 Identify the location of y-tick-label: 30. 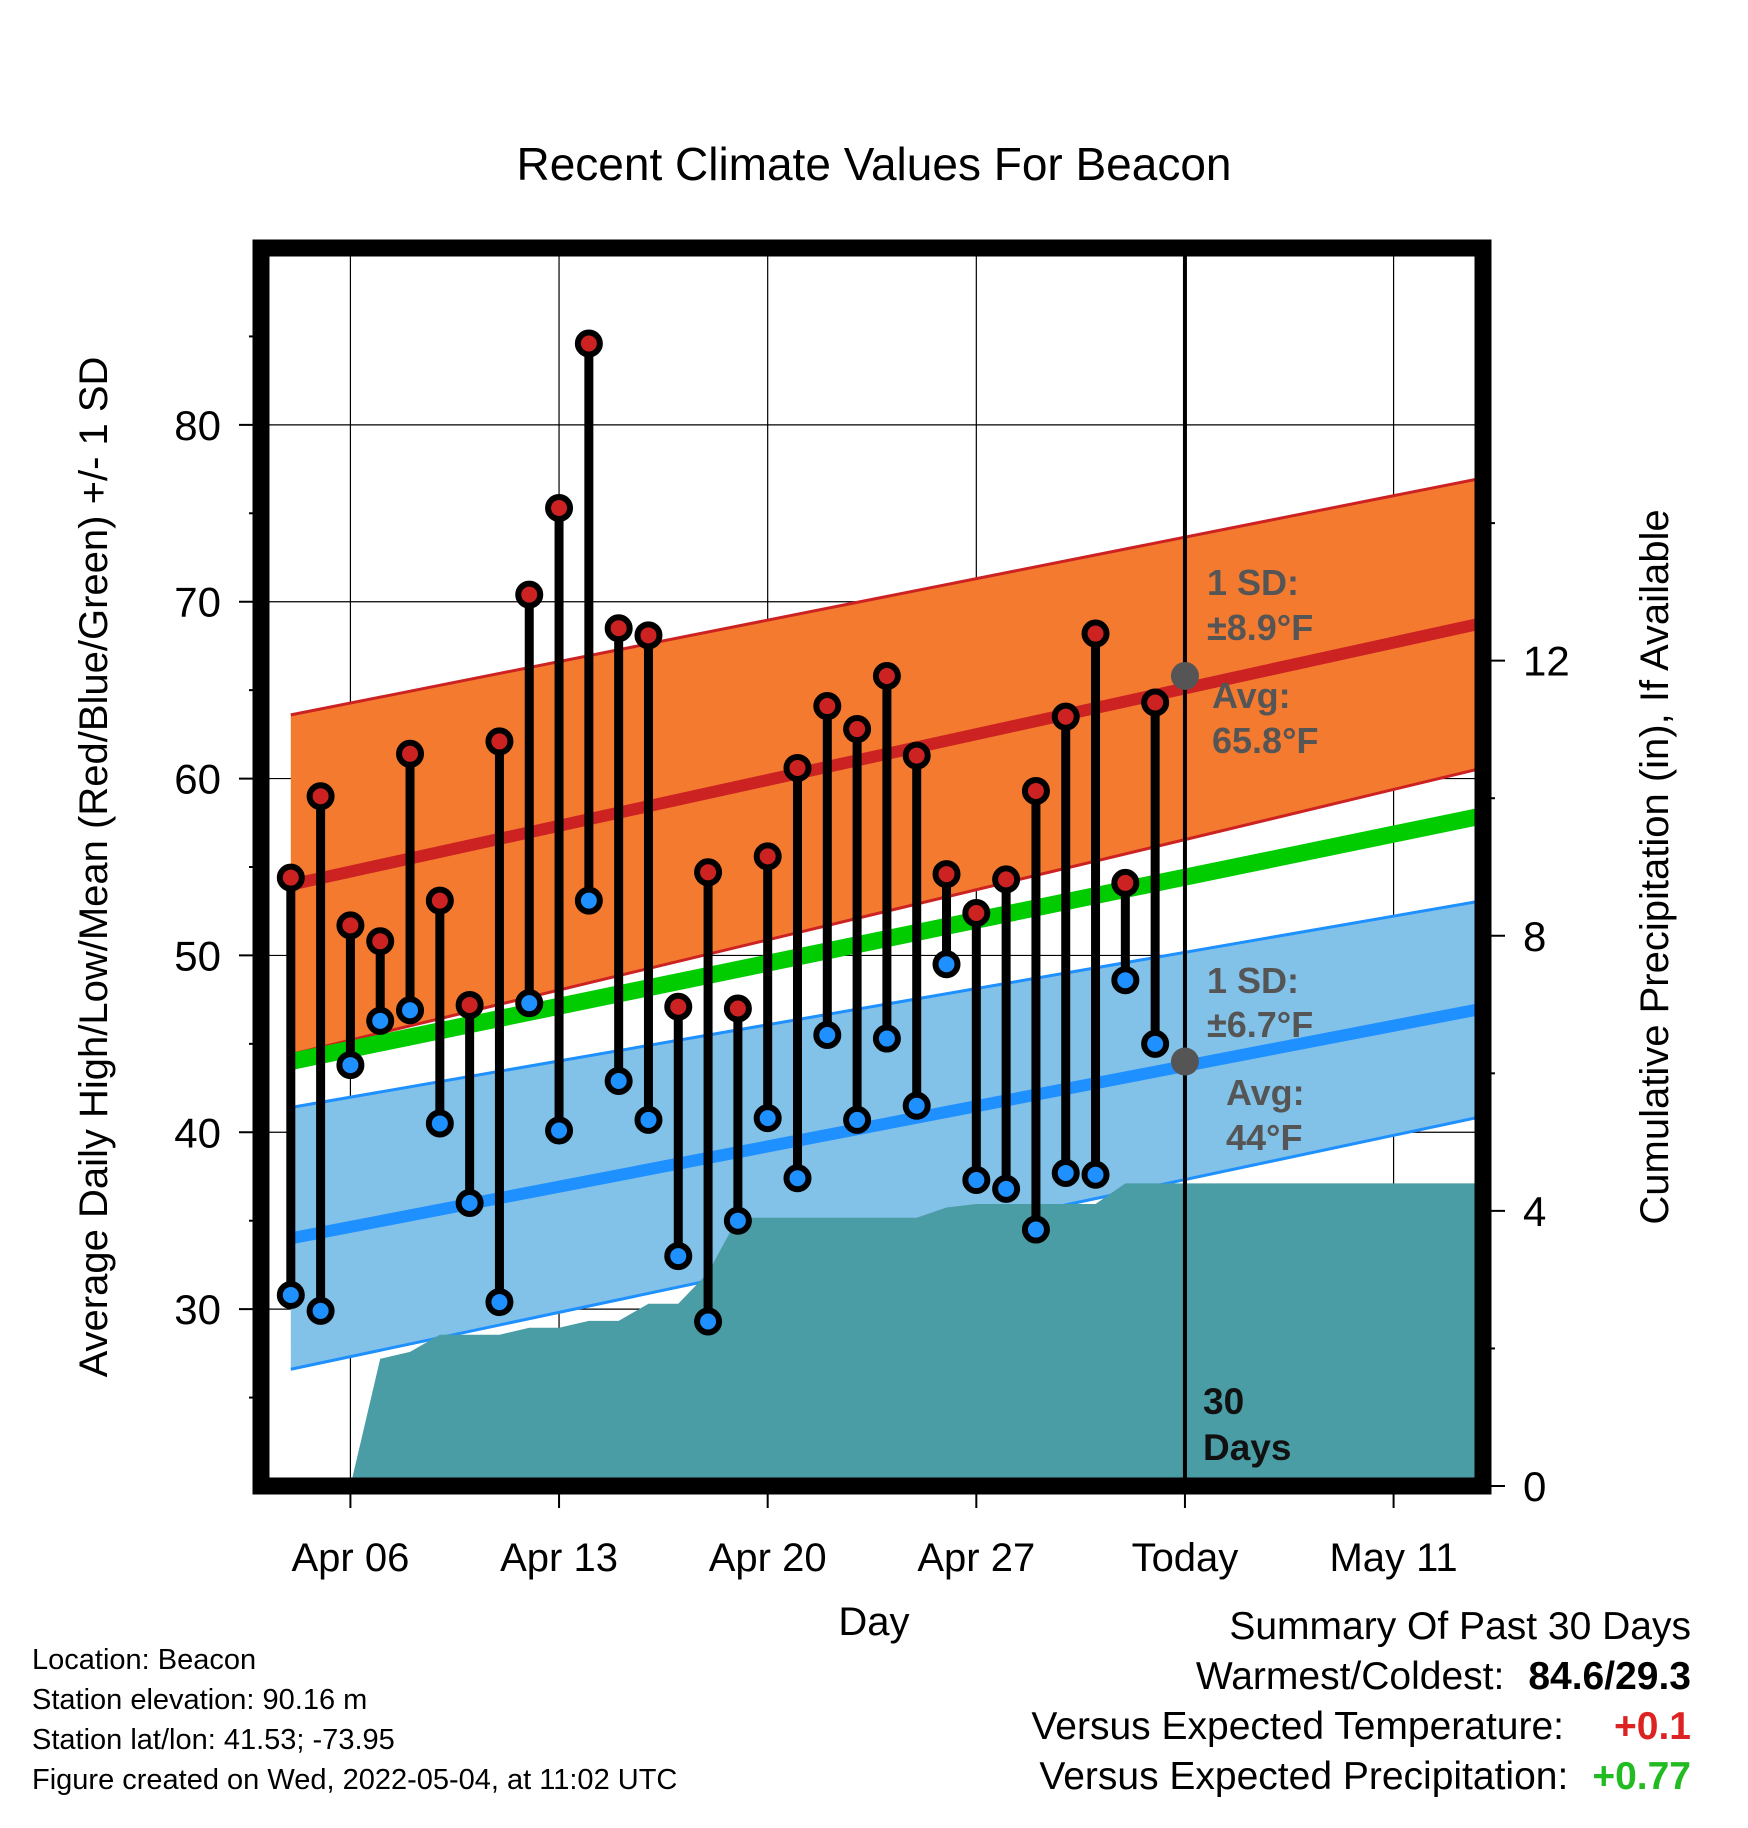
(197, 1309).